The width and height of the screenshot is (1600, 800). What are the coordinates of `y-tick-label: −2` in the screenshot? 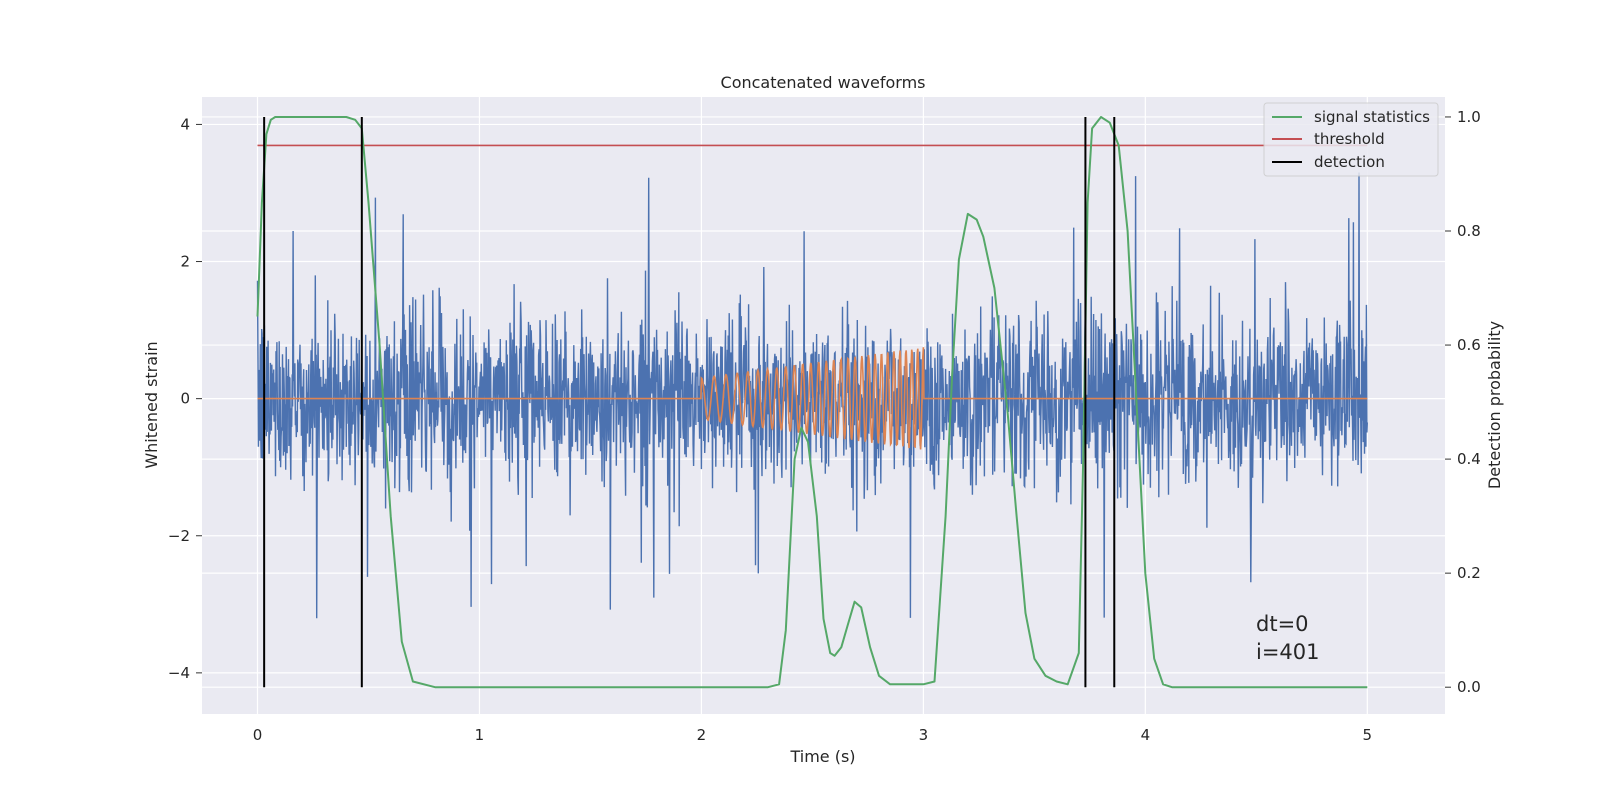 It's located at (179, 536).